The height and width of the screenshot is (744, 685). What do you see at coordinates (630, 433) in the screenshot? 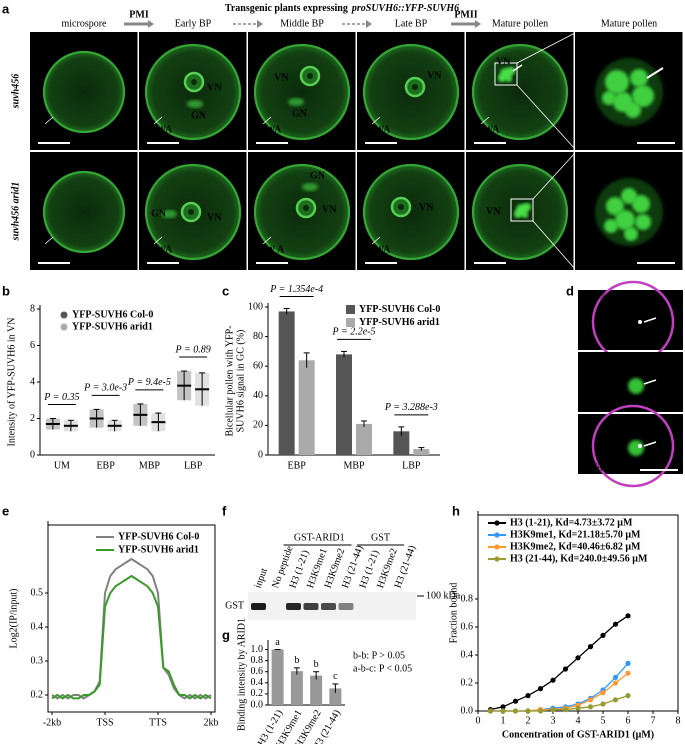
I see `channel-label: Merge` at bounding box center [630, 433].